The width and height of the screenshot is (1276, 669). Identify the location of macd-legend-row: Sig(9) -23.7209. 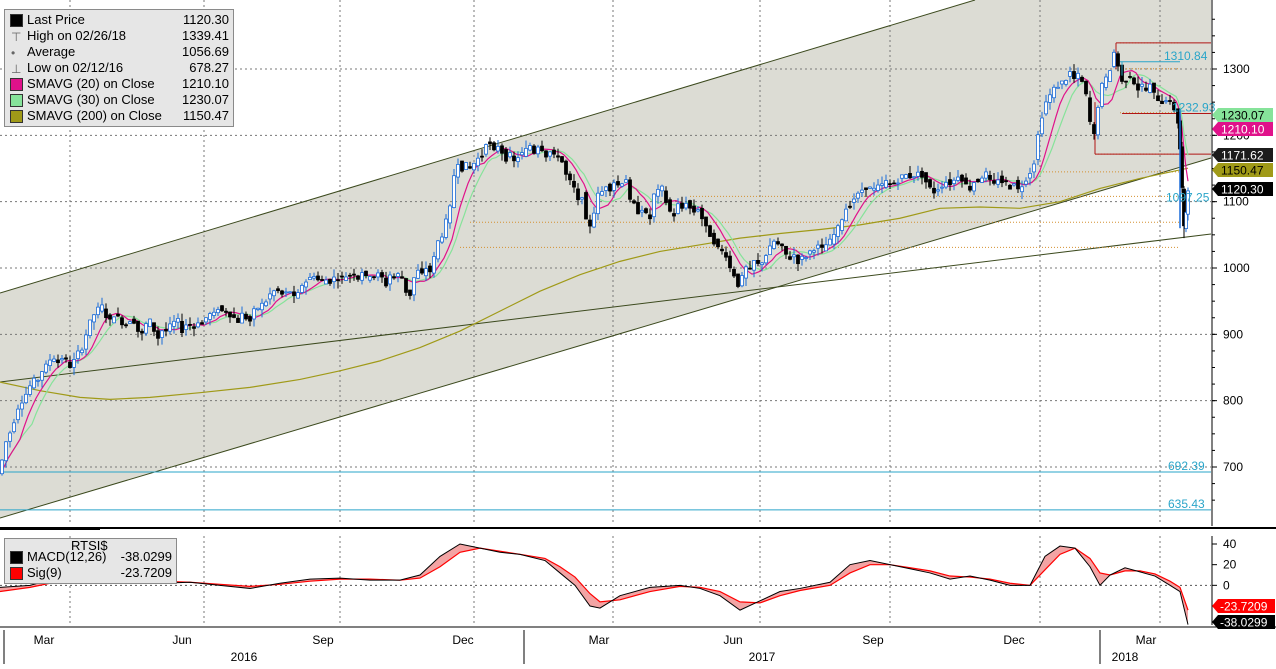
(90, 573).